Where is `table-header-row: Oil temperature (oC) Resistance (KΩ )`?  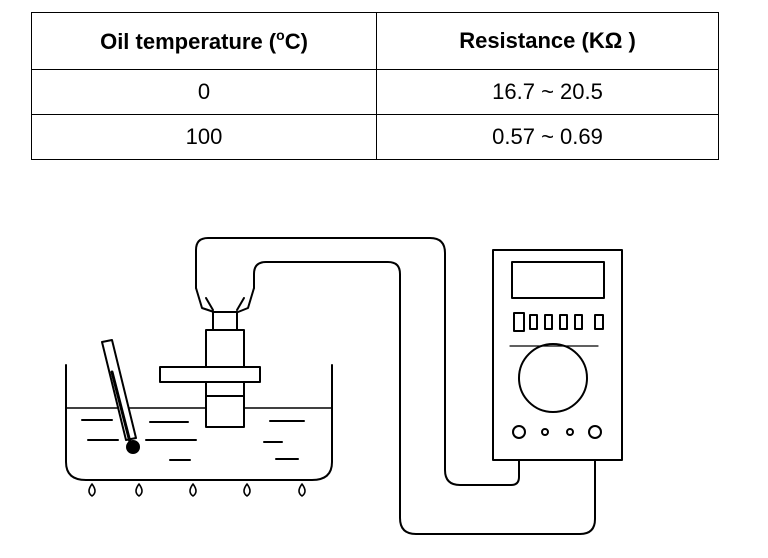 table-header-row: Oil temperature (oC) Resistance (KΩ ) is located at coordinates (375, 41).